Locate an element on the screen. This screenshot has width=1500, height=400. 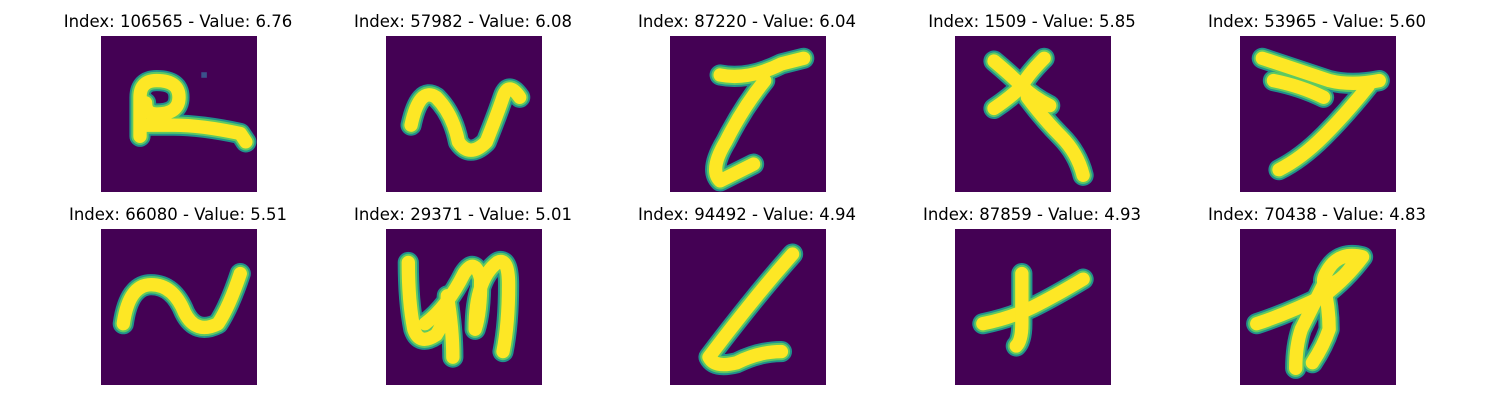
panel-title: Index: 106565 - Value: 6.76 is located at coordinates (178, 21).